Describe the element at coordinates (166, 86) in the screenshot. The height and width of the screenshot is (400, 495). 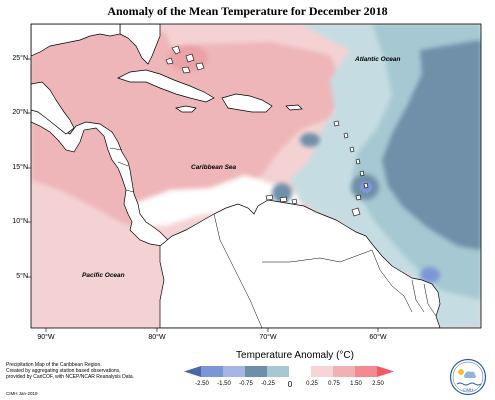
I see `cuba-land` at that location.